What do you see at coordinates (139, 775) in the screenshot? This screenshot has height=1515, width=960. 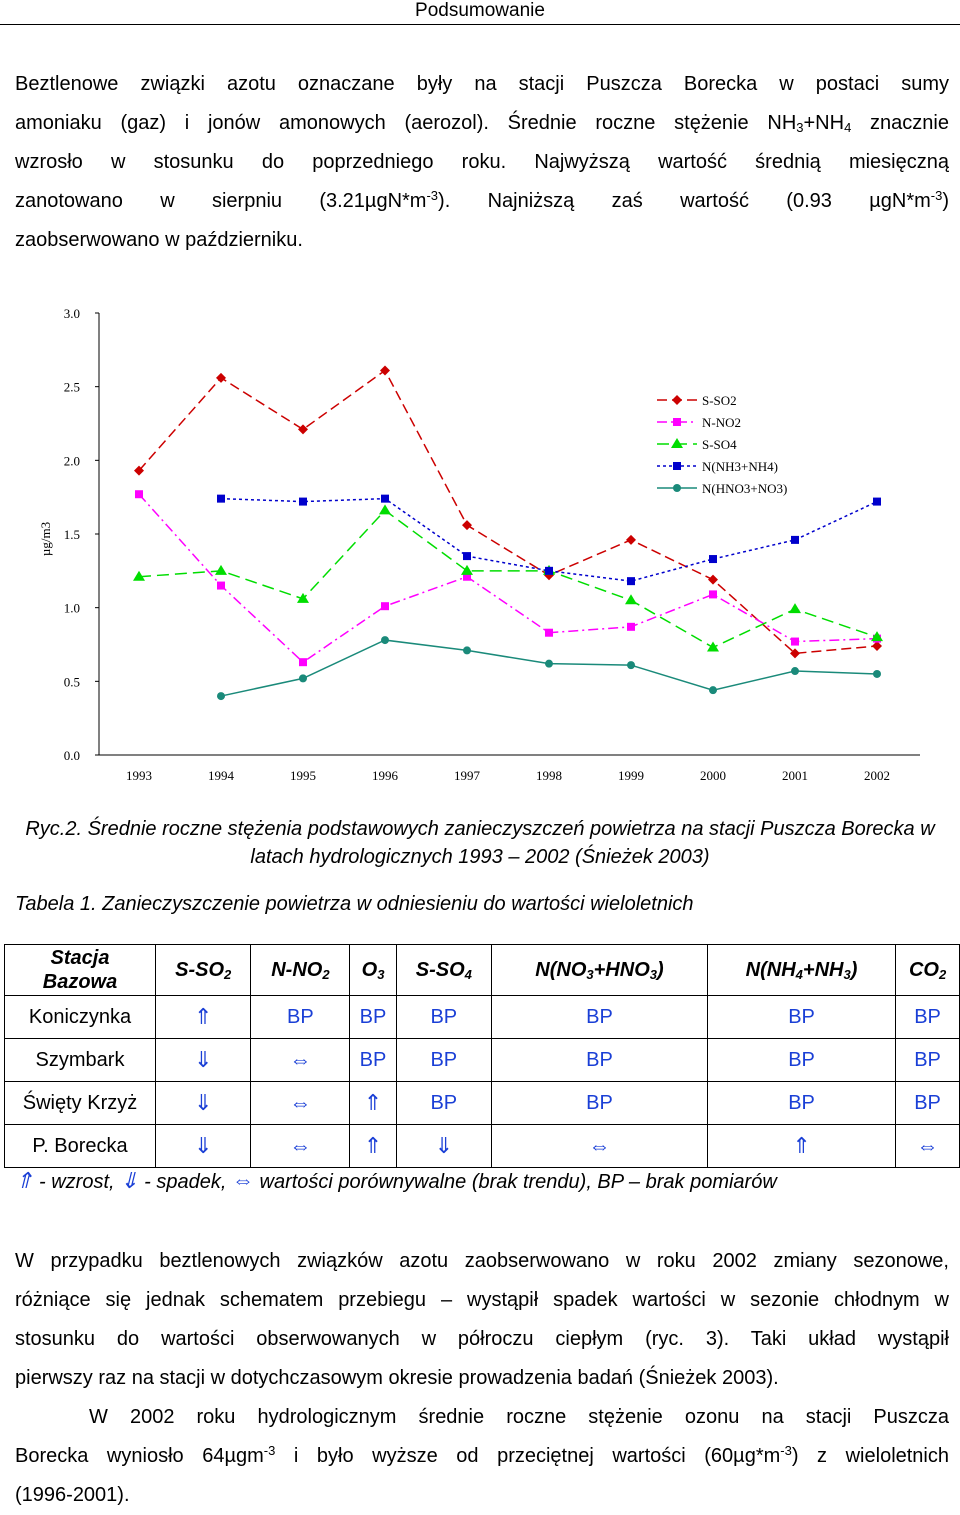 I see `x-tick-label: 1993` at bounding box center [139, 775].